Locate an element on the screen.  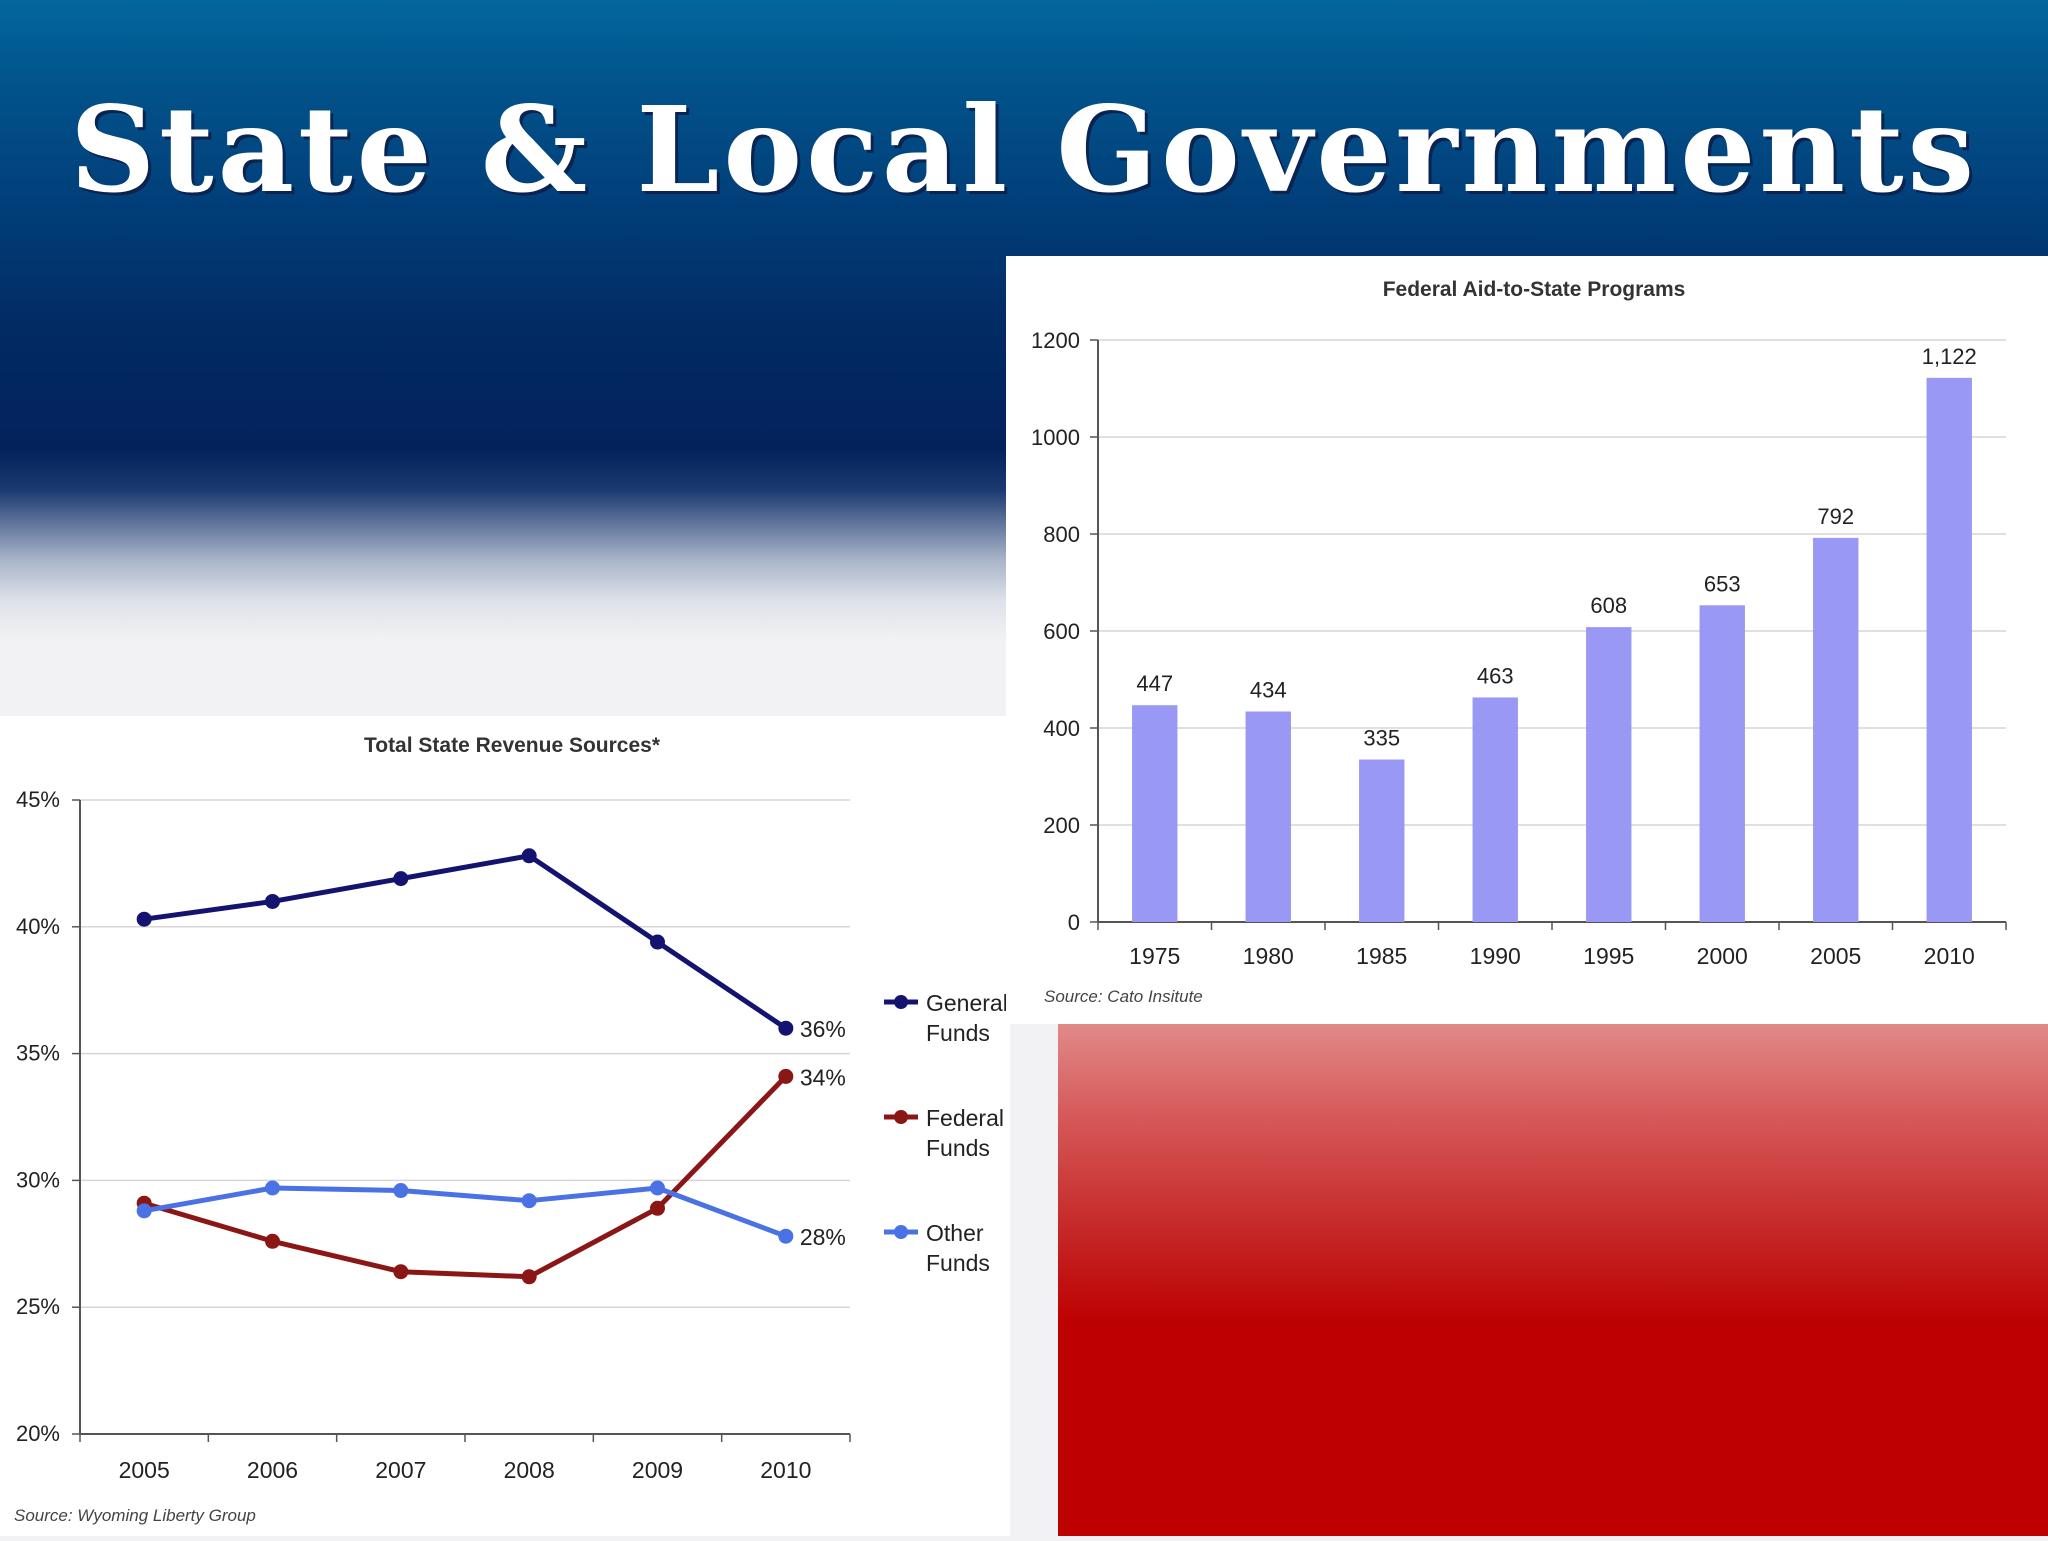
bar-data-label: 608 is located at coordinates (1608, 605).